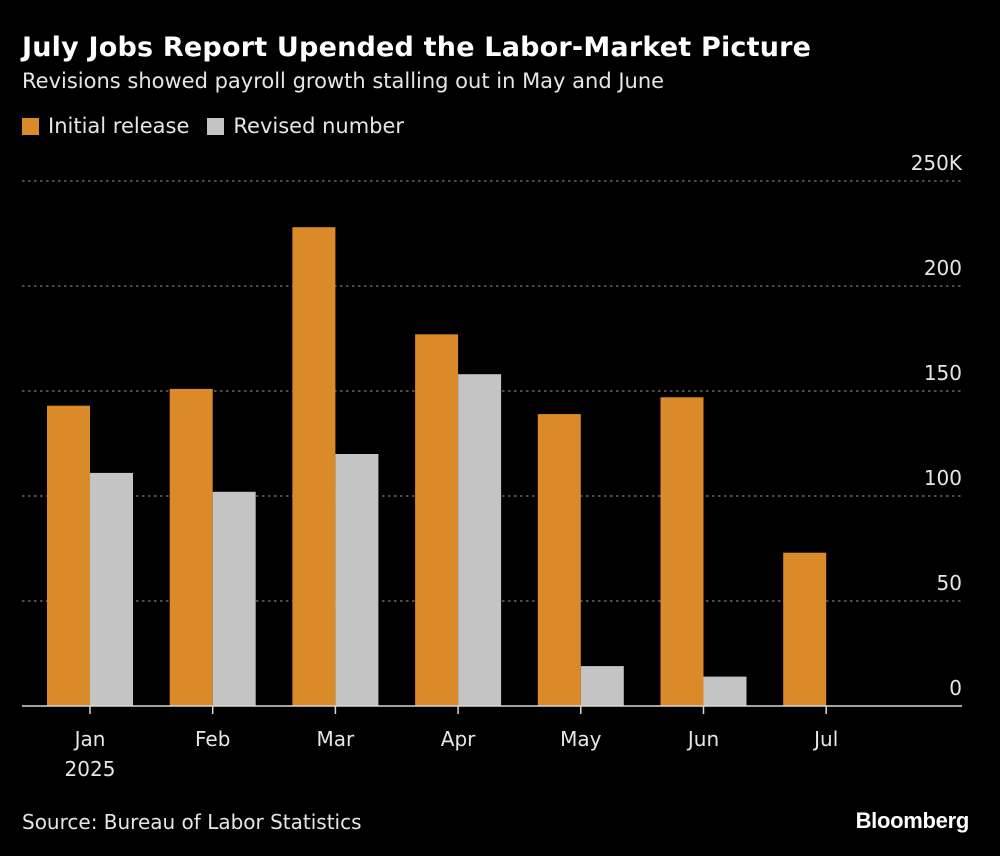 The width and height of the screenshot is (1000, 856). I want to click on source-note: Source: Bureau of Labor Statistics, so click(192, 822).